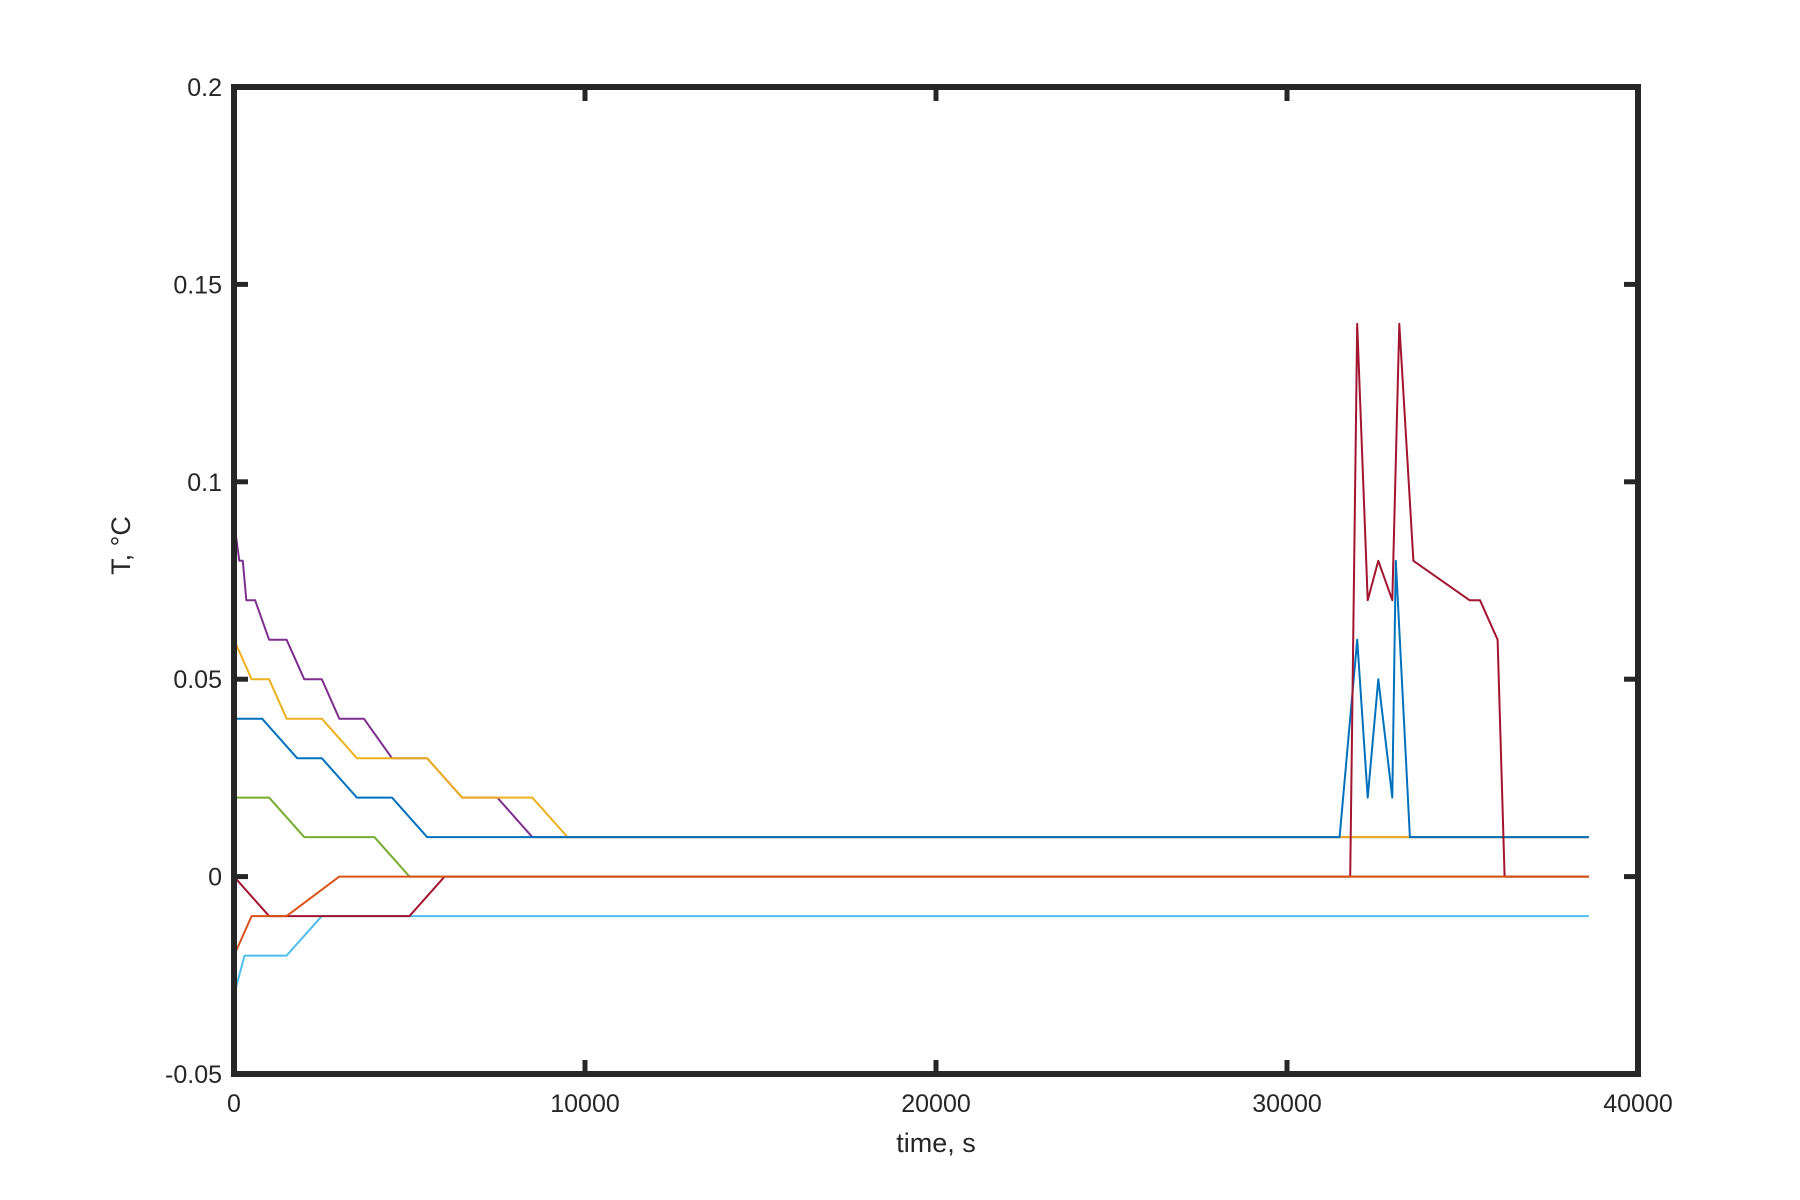  I want to click on x-tick-label: 10000, so click(585, 1104).